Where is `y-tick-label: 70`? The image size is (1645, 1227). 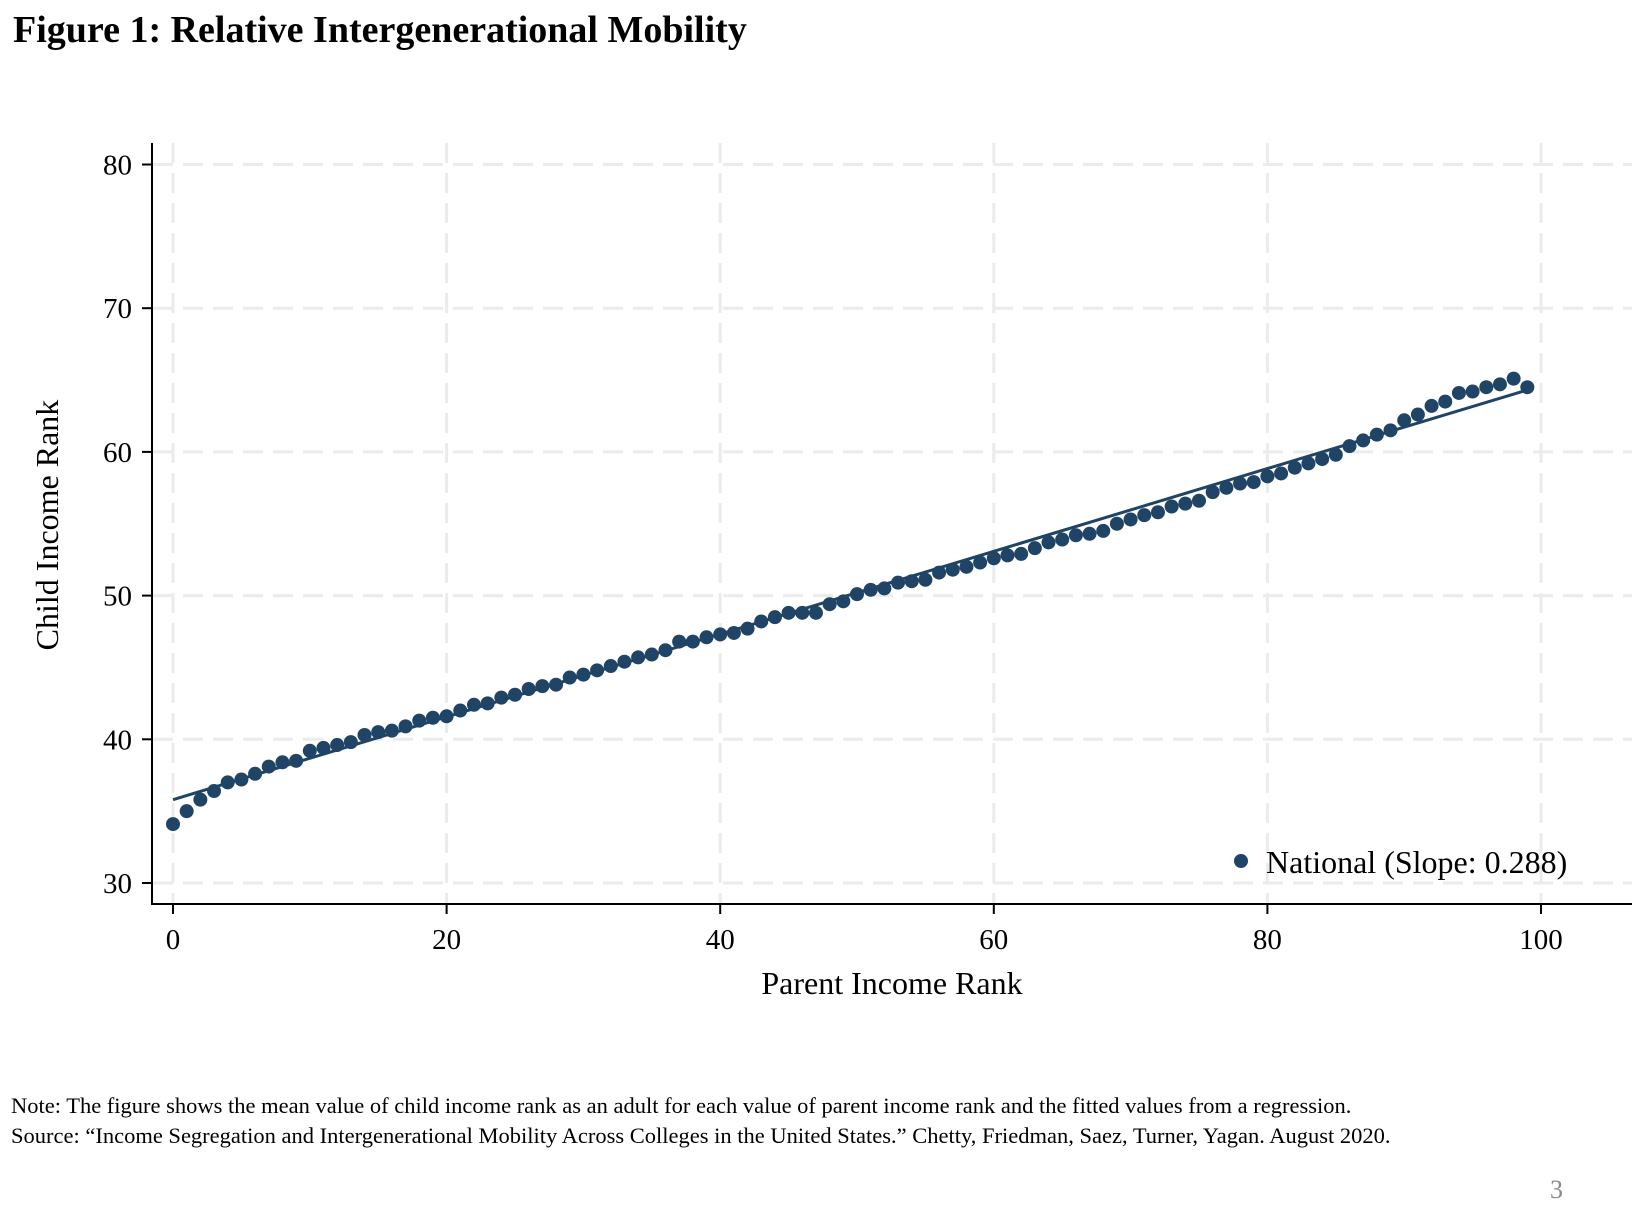 y-tick-label: 70 is located at coordinates (117, 309).